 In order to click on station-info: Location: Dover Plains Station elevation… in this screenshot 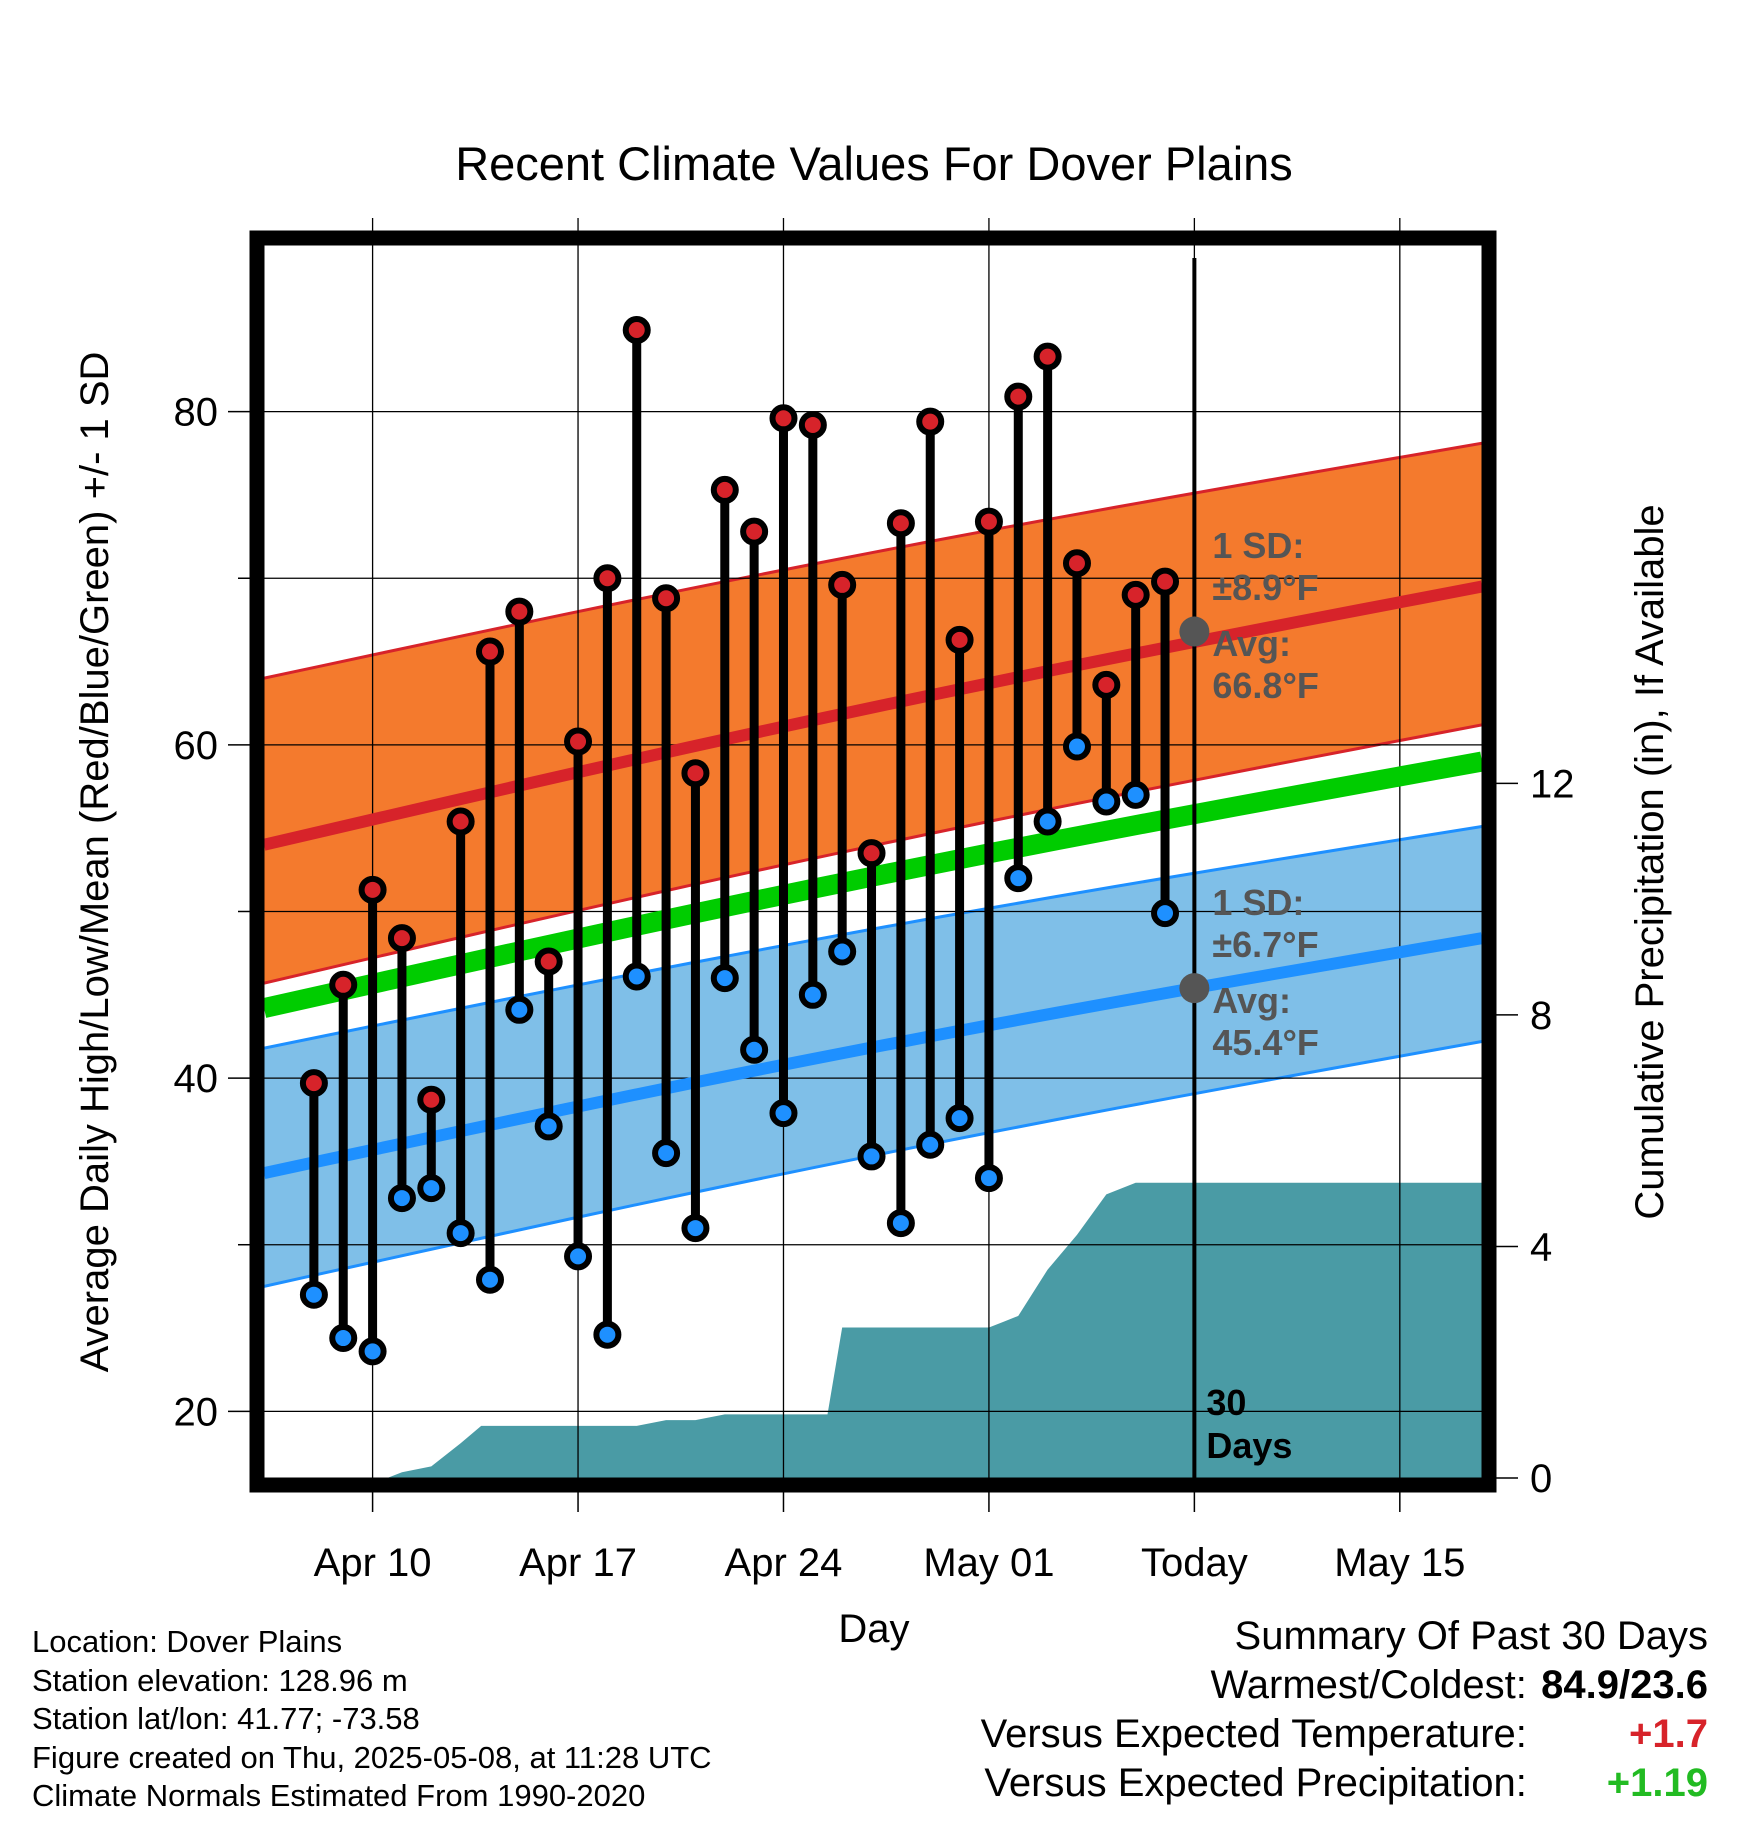, I will do `click(372, 1719)`.